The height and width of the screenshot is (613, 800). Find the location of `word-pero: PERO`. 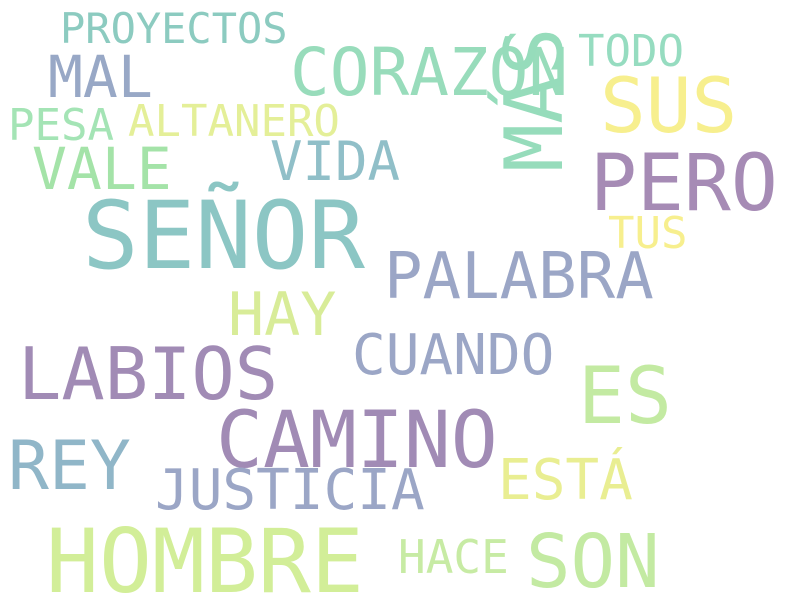

word-pero: PERO is located at coordinates (684, 184).